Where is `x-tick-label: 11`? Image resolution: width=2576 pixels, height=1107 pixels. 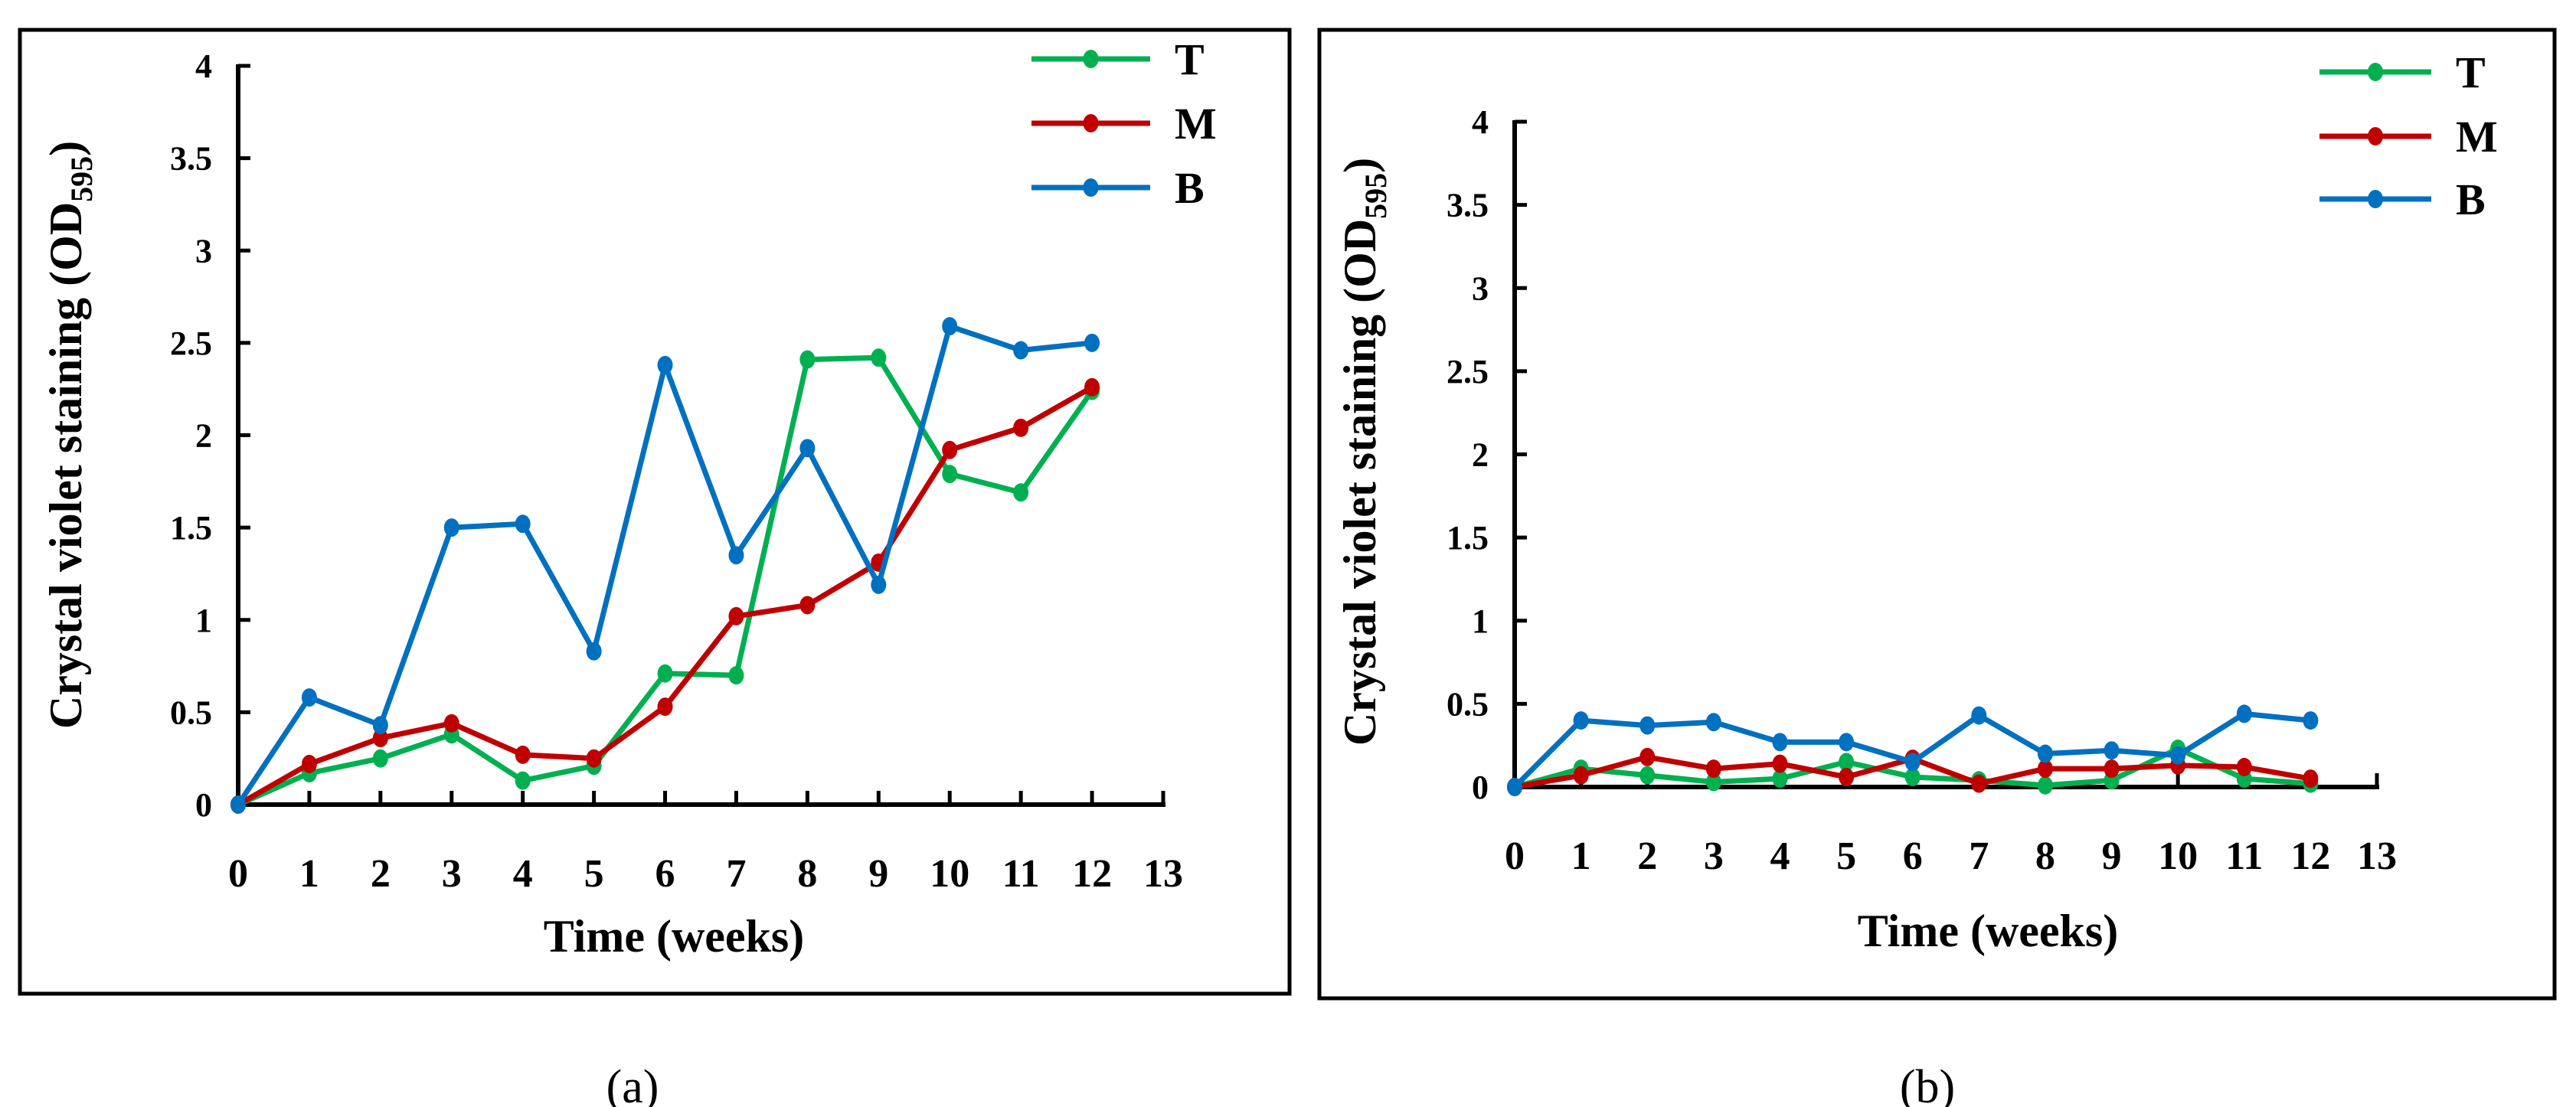
x-tick-label: 11 is located at coordinates (1021, 874).